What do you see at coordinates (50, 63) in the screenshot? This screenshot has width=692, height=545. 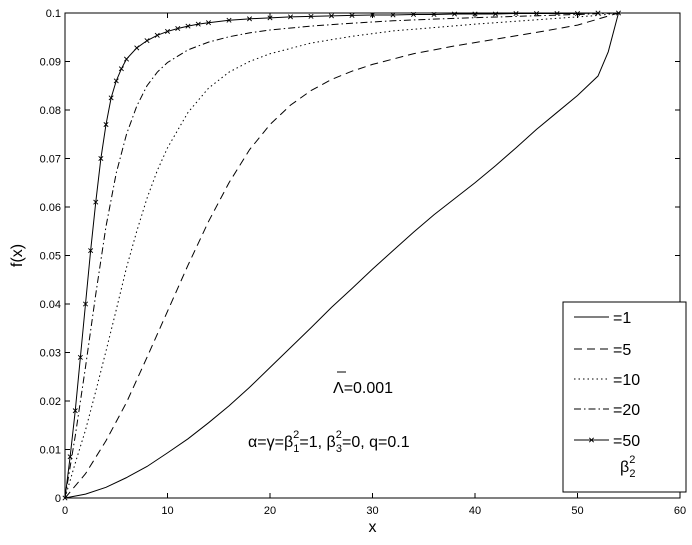 I see `y-tick-label: 0.09` at bounding box center [50, 63].